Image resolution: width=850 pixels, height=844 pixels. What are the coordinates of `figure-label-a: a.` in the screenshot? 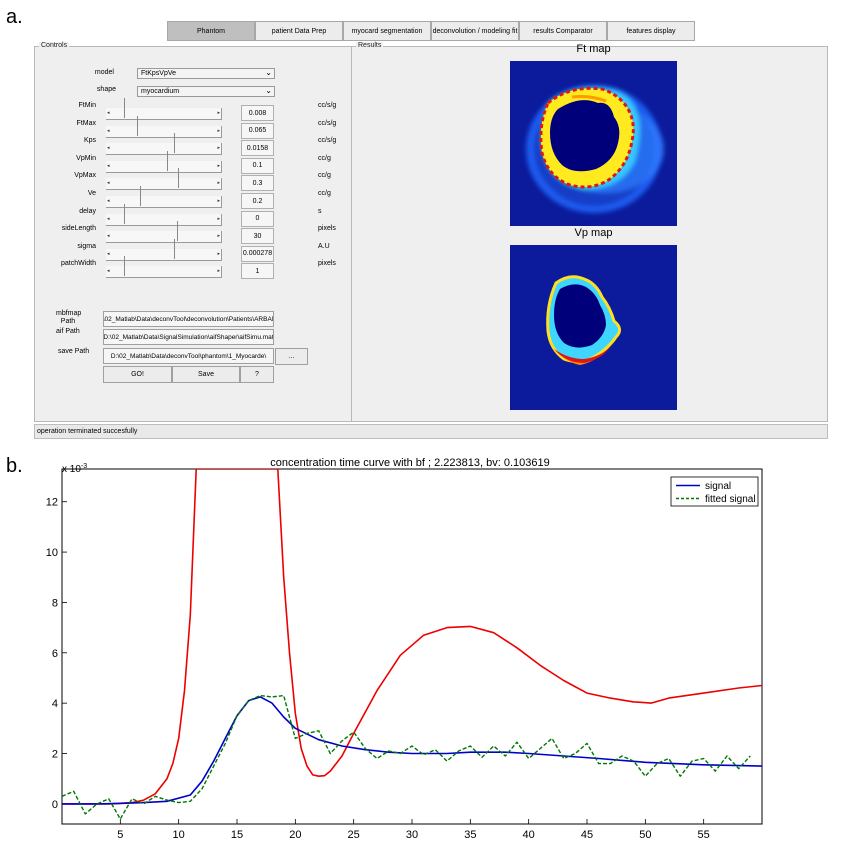 It's located at (14, 17).